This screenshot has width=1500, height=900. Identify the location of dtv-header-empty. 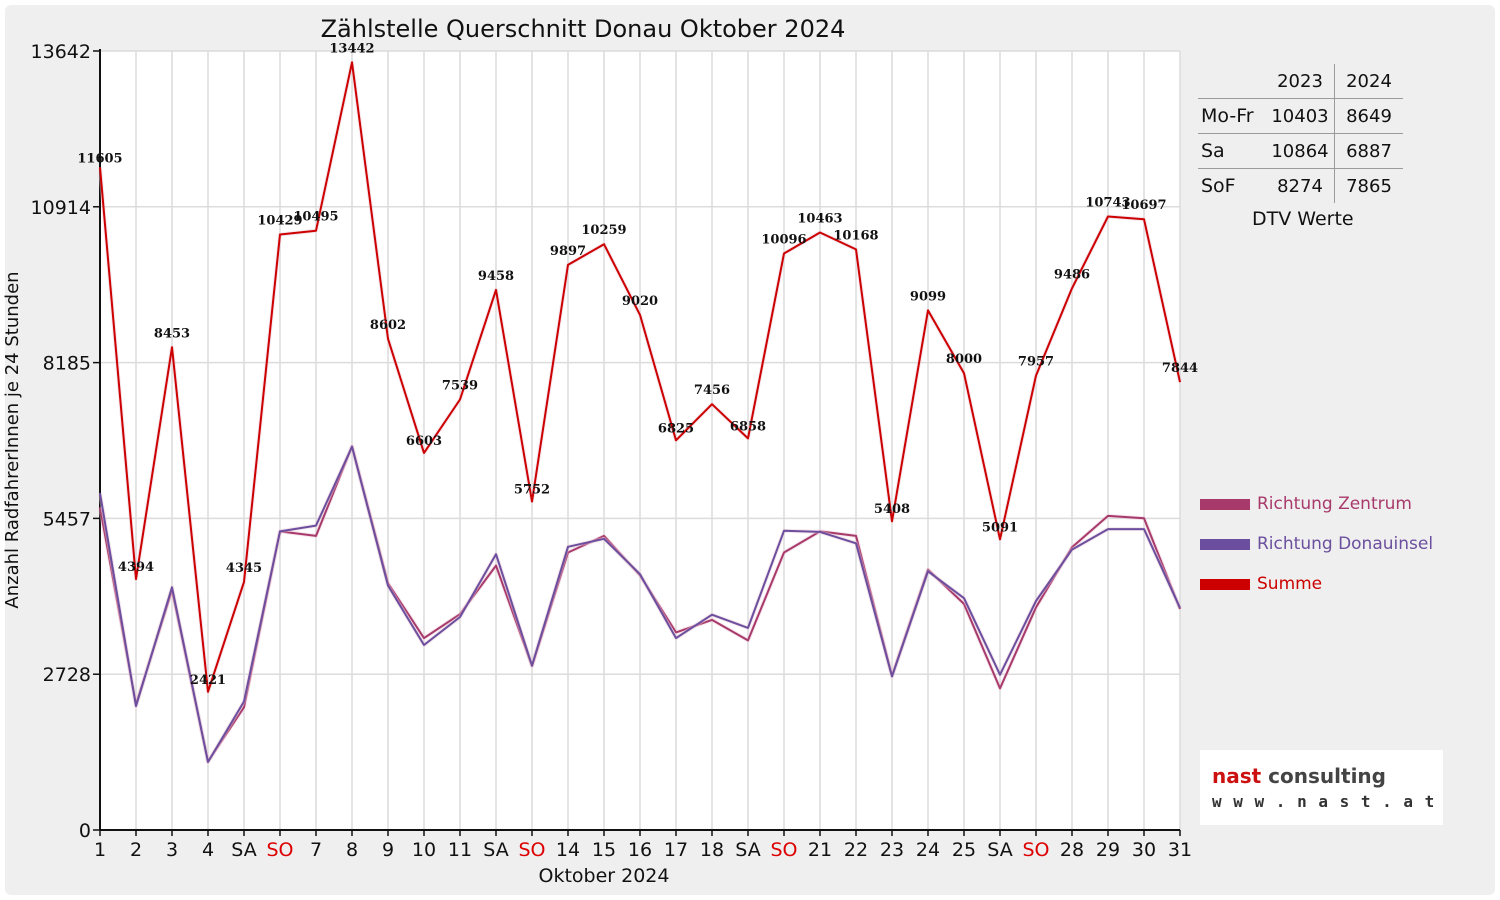
(1232, 81).